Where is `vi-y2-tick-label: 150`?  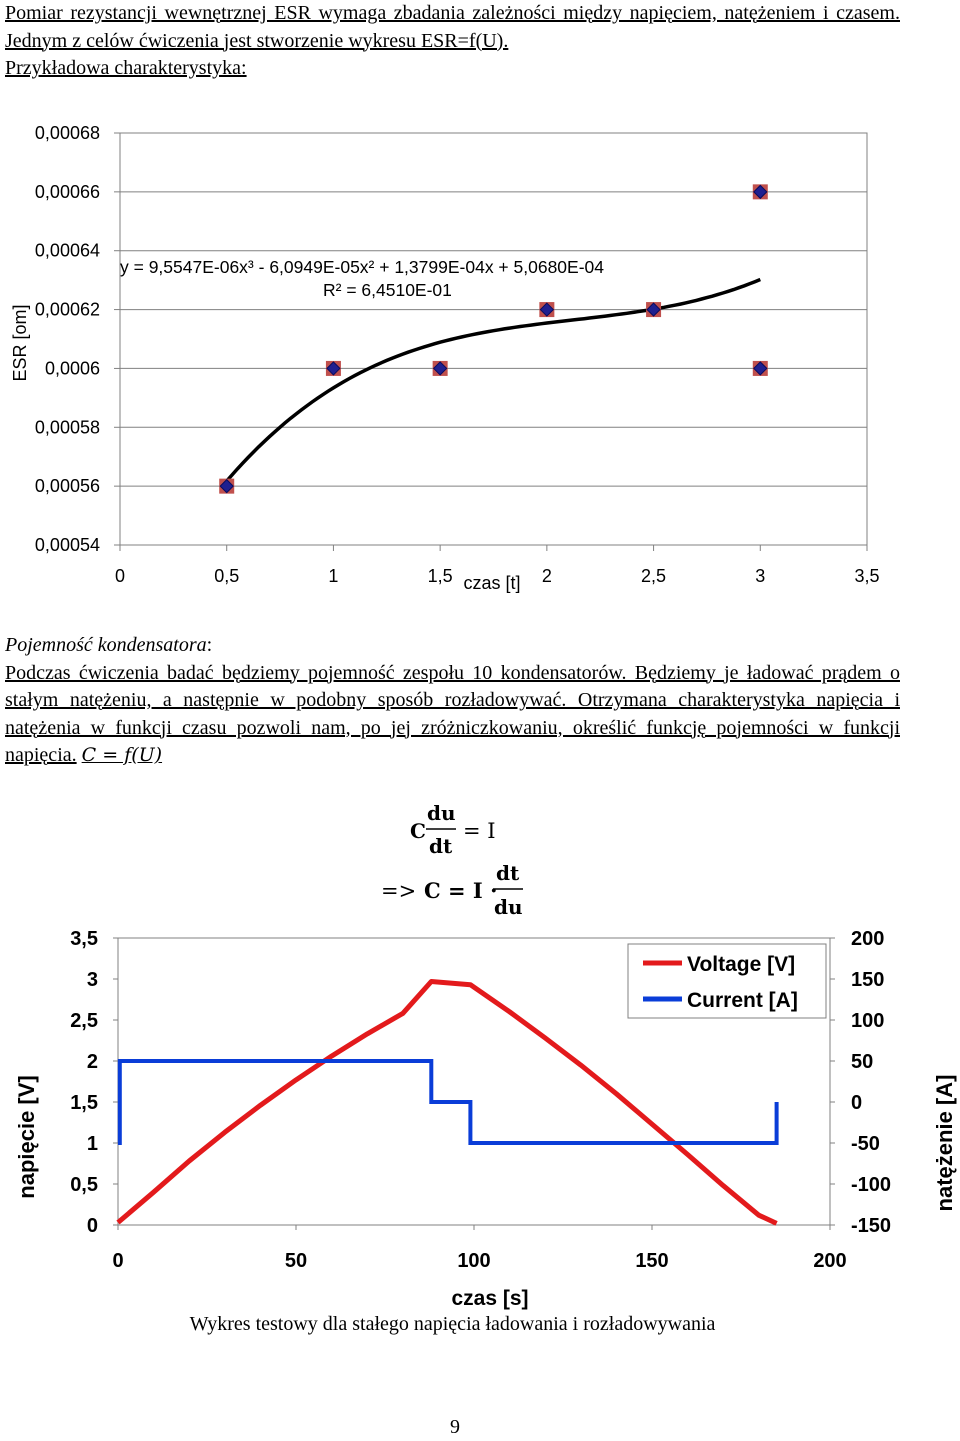 vi-y2-tick-label: 150 is located at coordinates (867, 980).